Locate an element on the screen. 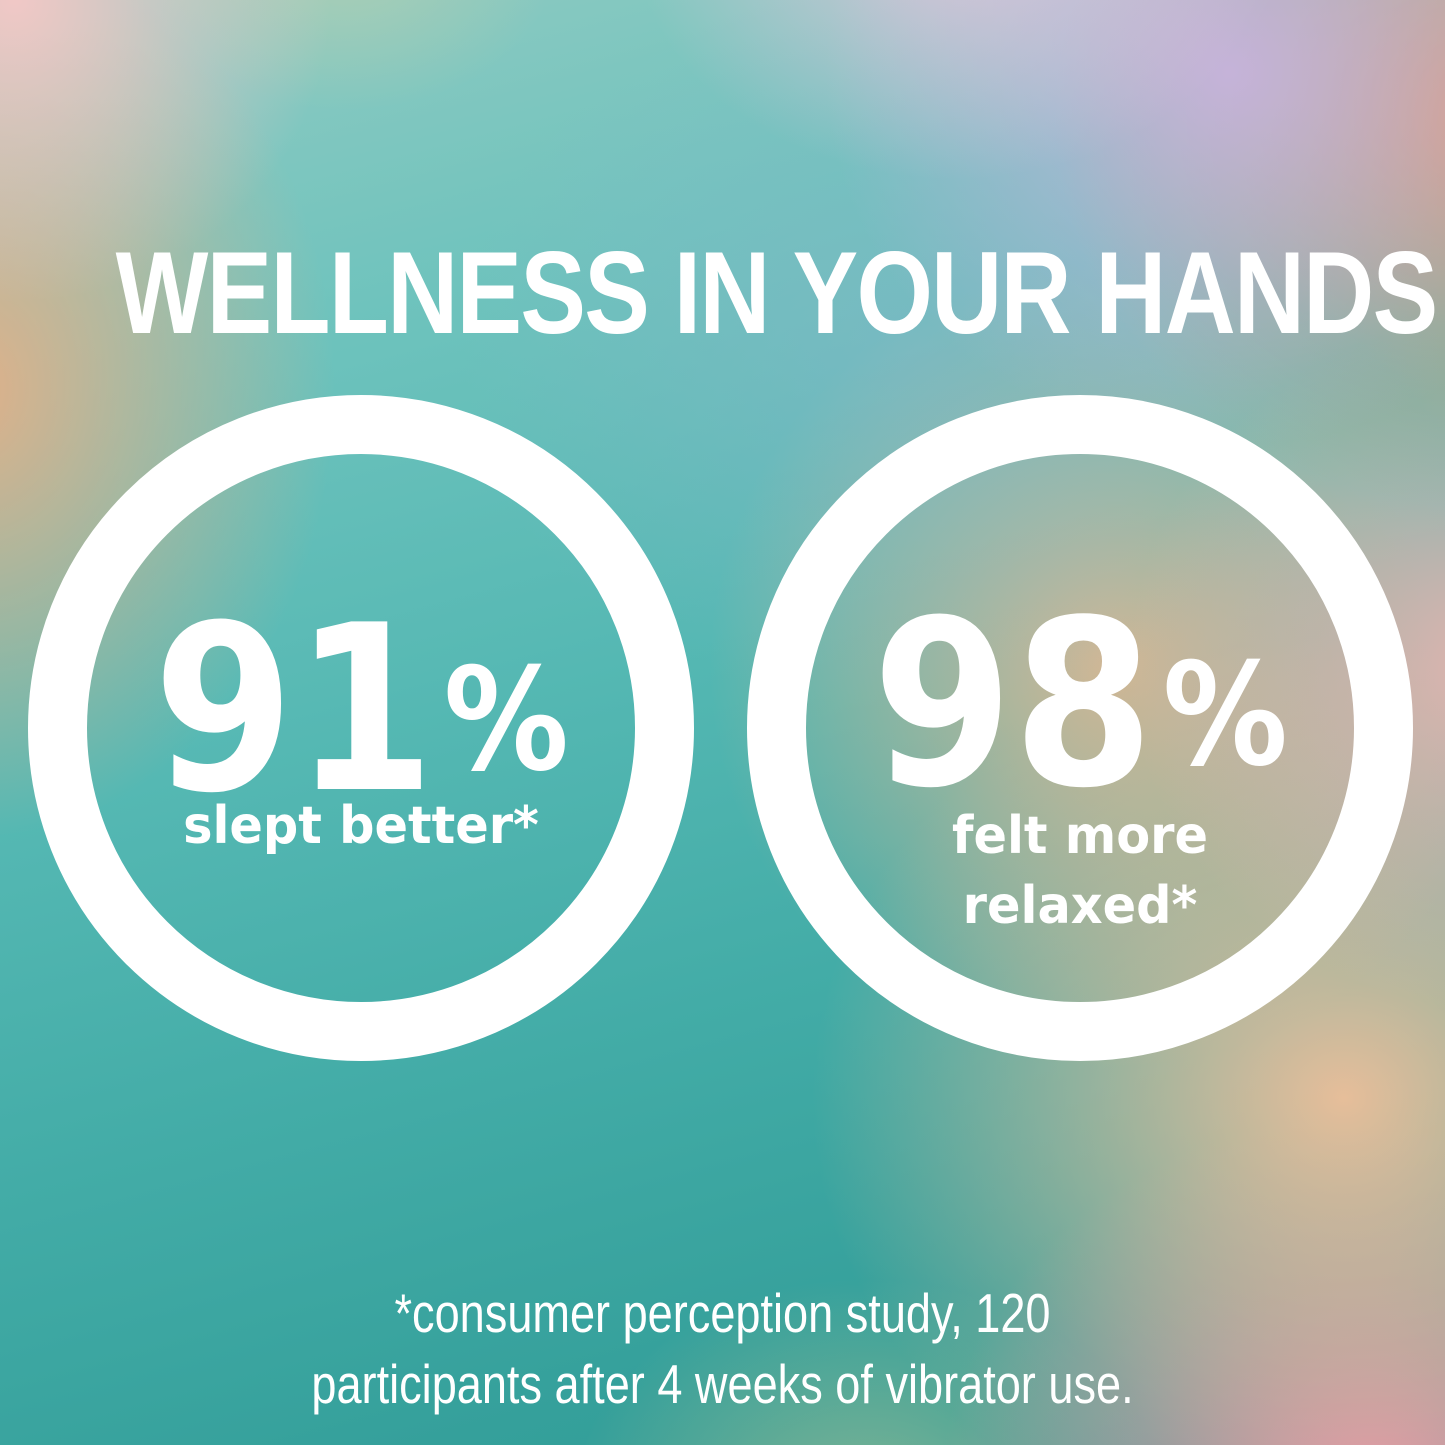 The height and width of the screenshot is (1445, 1445). stat-right-value: 98 is located at coordinates (1013, 705).